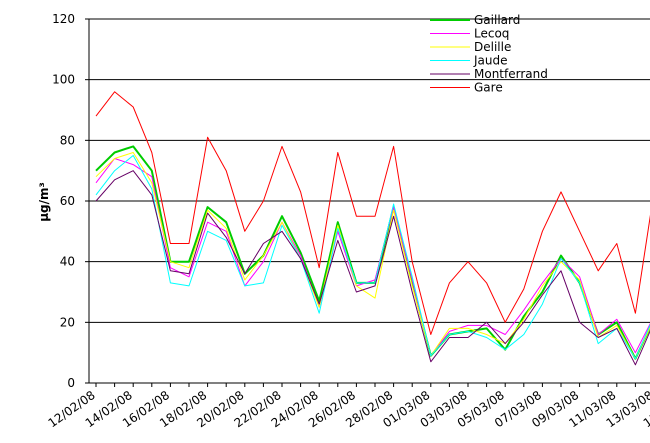 The width and height of the screenshot is (650, 443). I want to click on y-tick-label: 100, so click(63, 80).